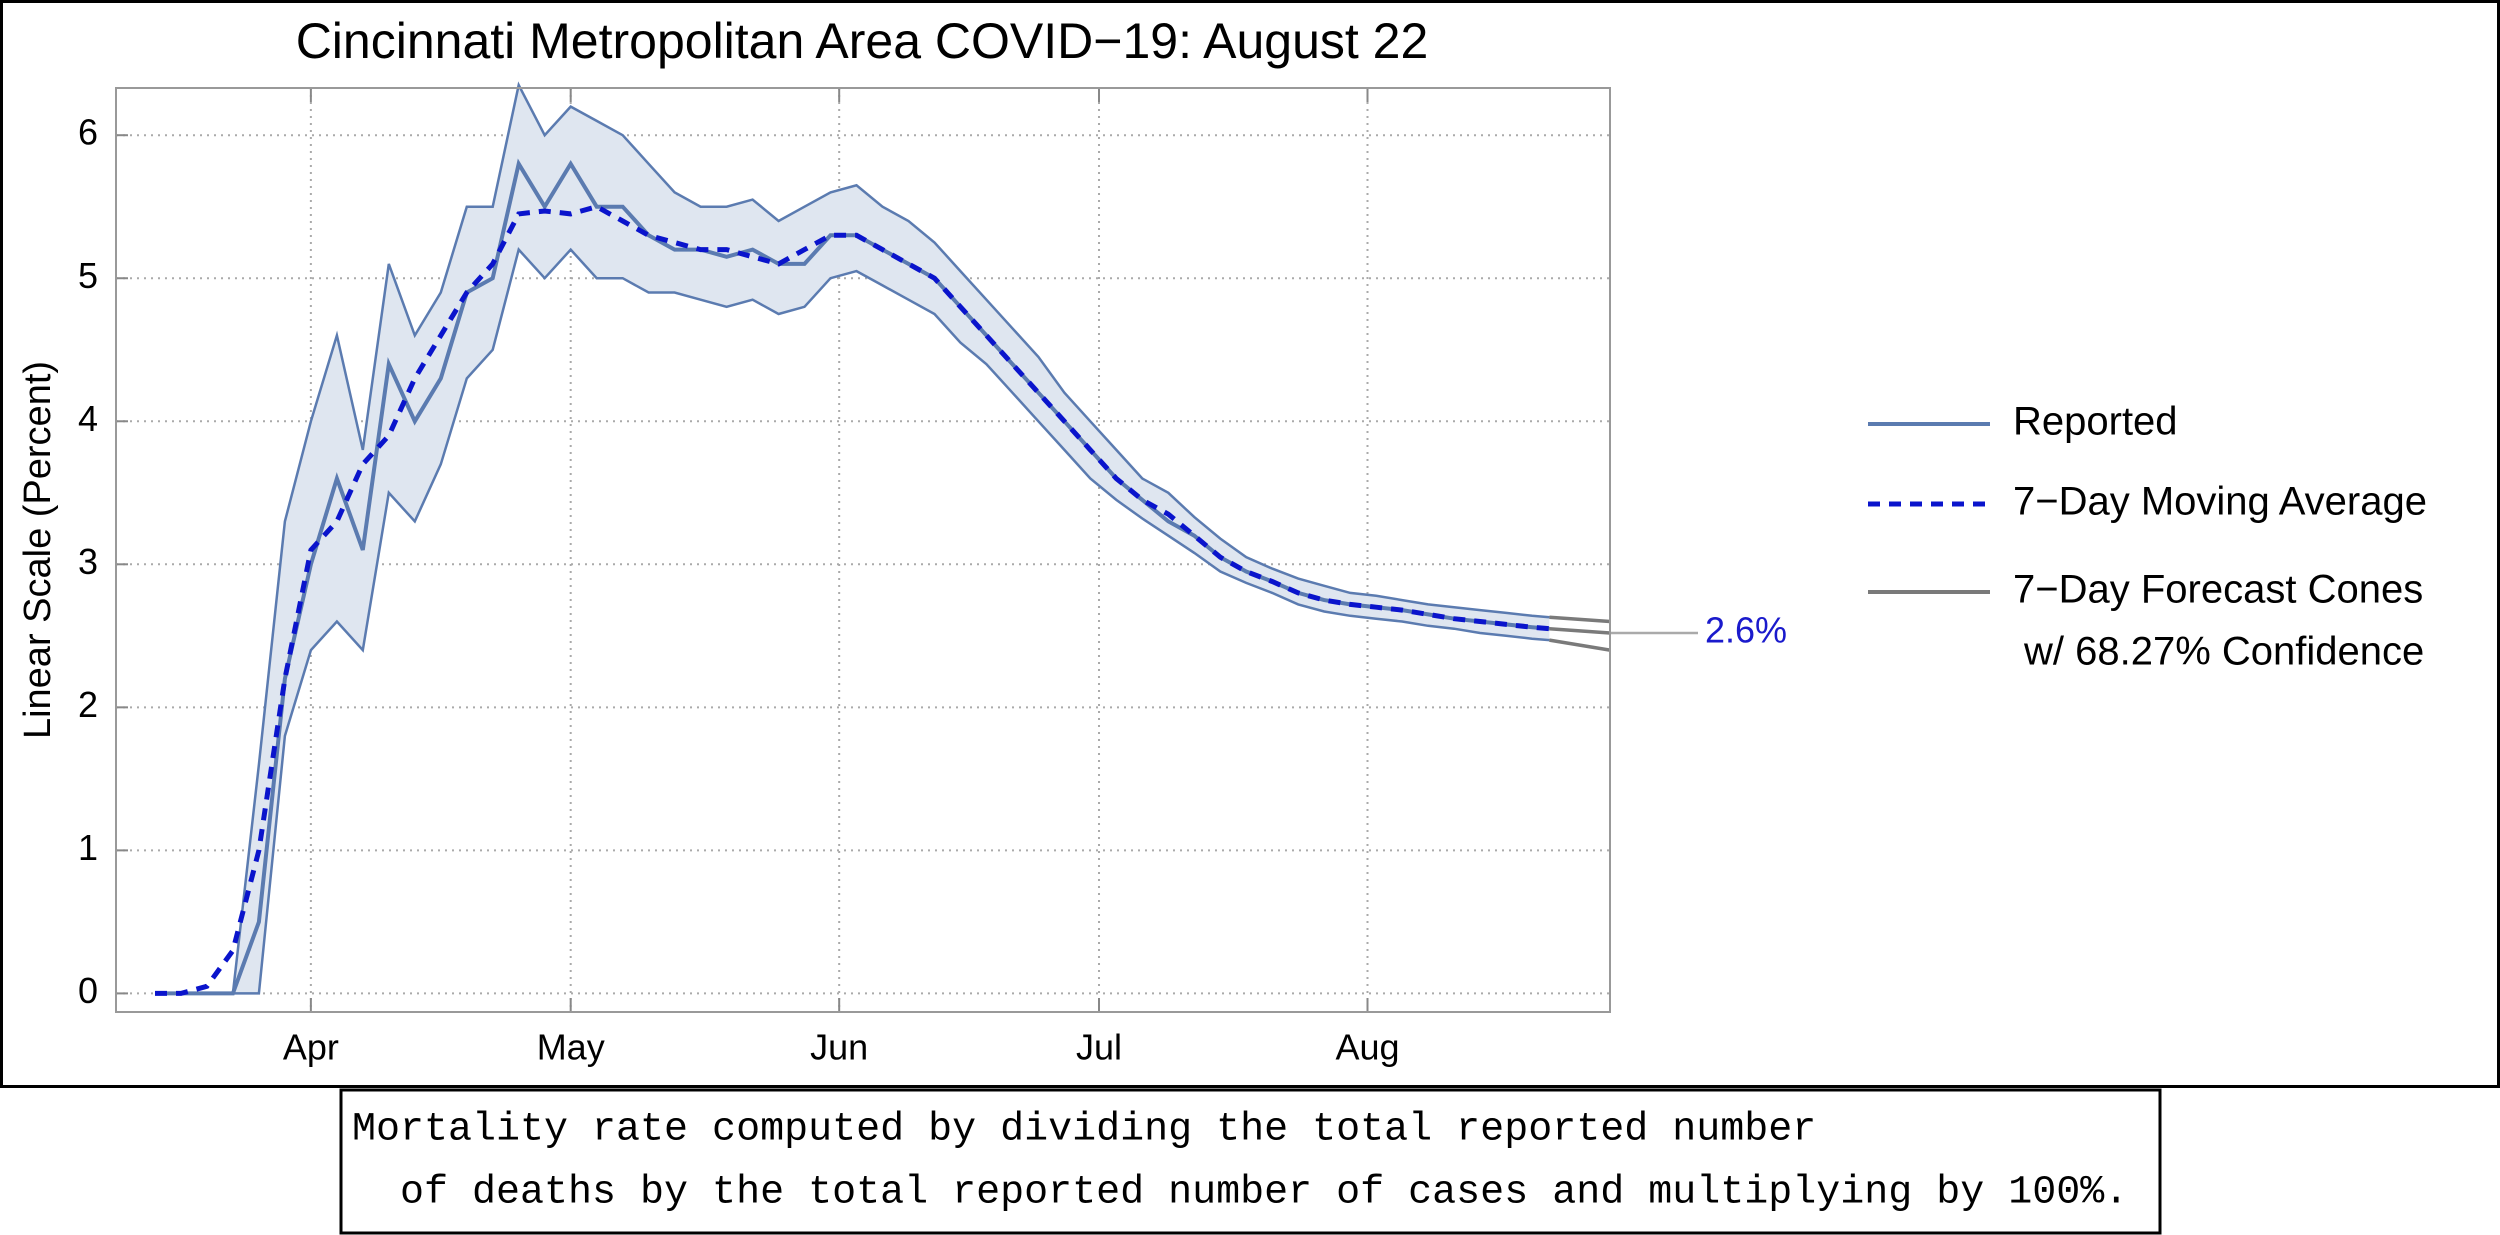 The image size is (2500, 1235). What do you see at coordinates (571, 1047) in the screenshot?
I see `x-tick-label: May` at bounding box center [571, 1047].